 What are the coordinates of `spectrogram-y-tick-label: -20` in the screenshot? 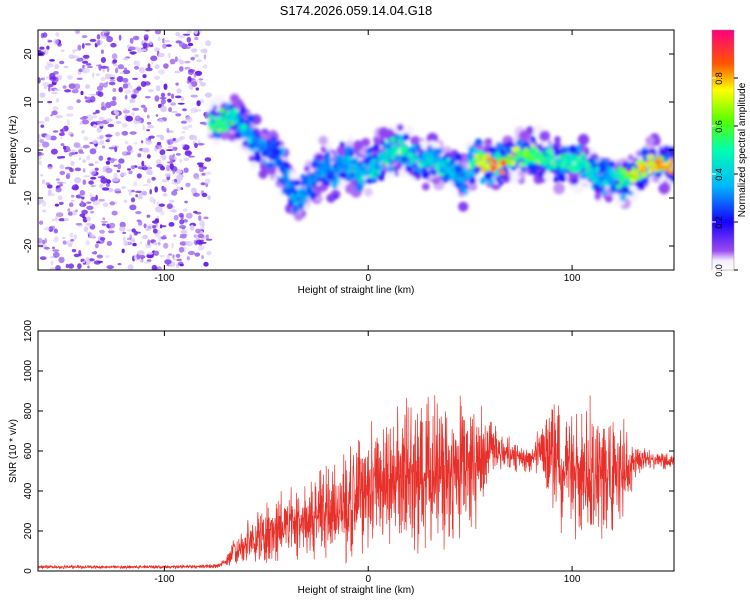 It's located at (28, 245).